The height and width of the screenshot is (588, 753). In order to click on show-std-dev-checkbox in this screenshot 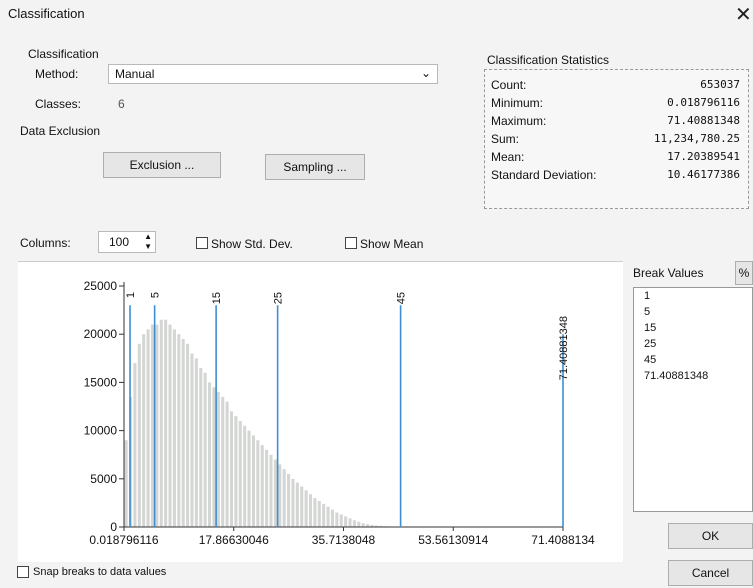, I will do `click(202, 243)`.